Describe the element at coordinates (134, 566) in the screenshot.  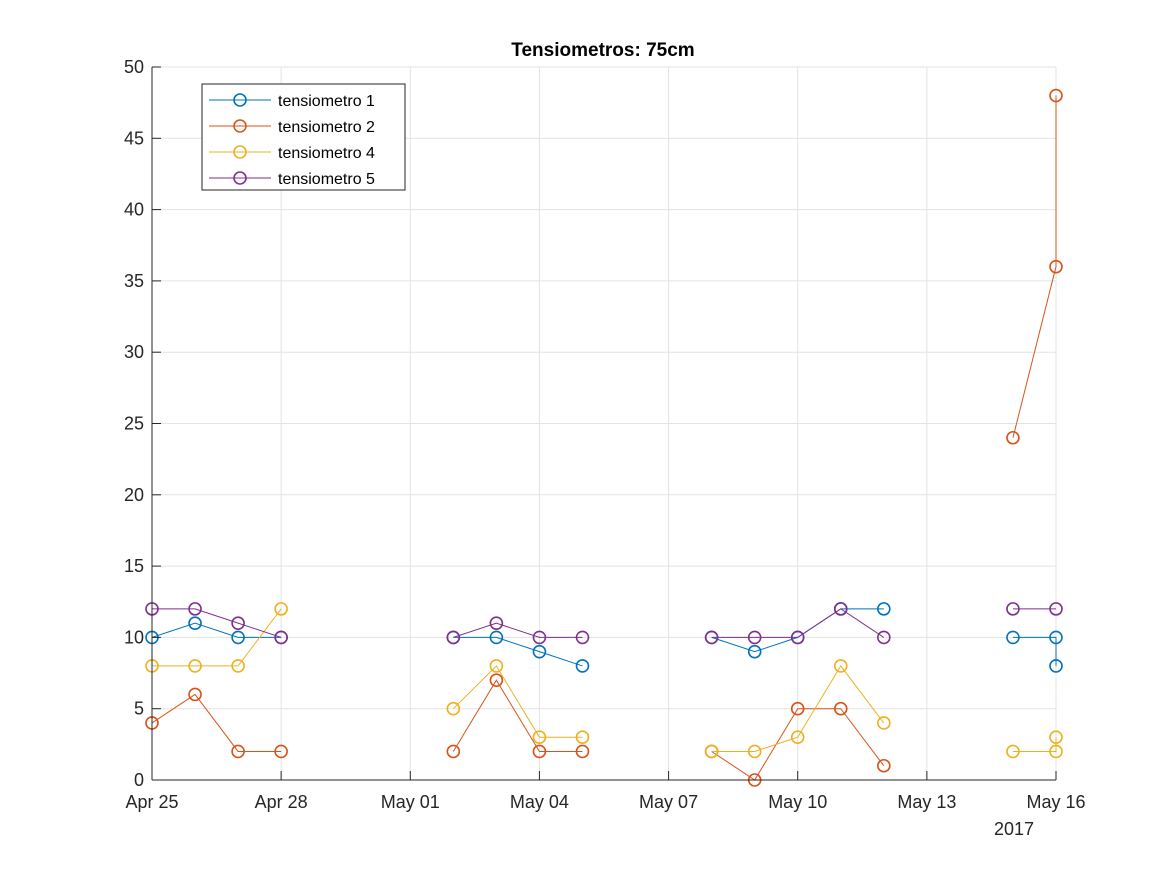
I see `y-tick-label: 15` at that location.